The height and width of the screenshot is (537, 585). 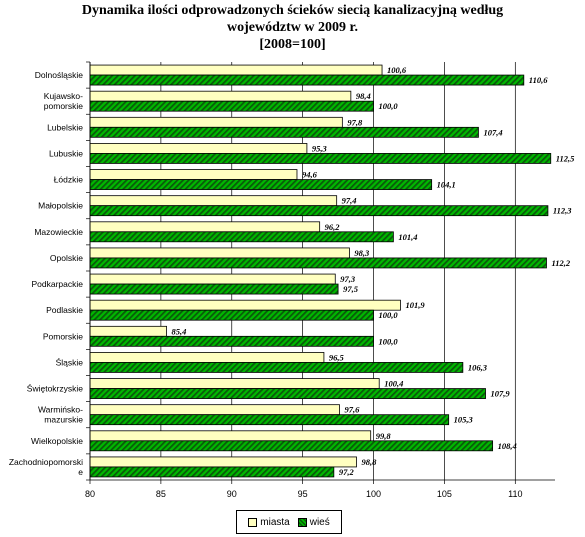 What do you see at coordinates (319, 522) in the screenshot?
I see `legend-label-wies: wieś` at bounding box center [319, 522].